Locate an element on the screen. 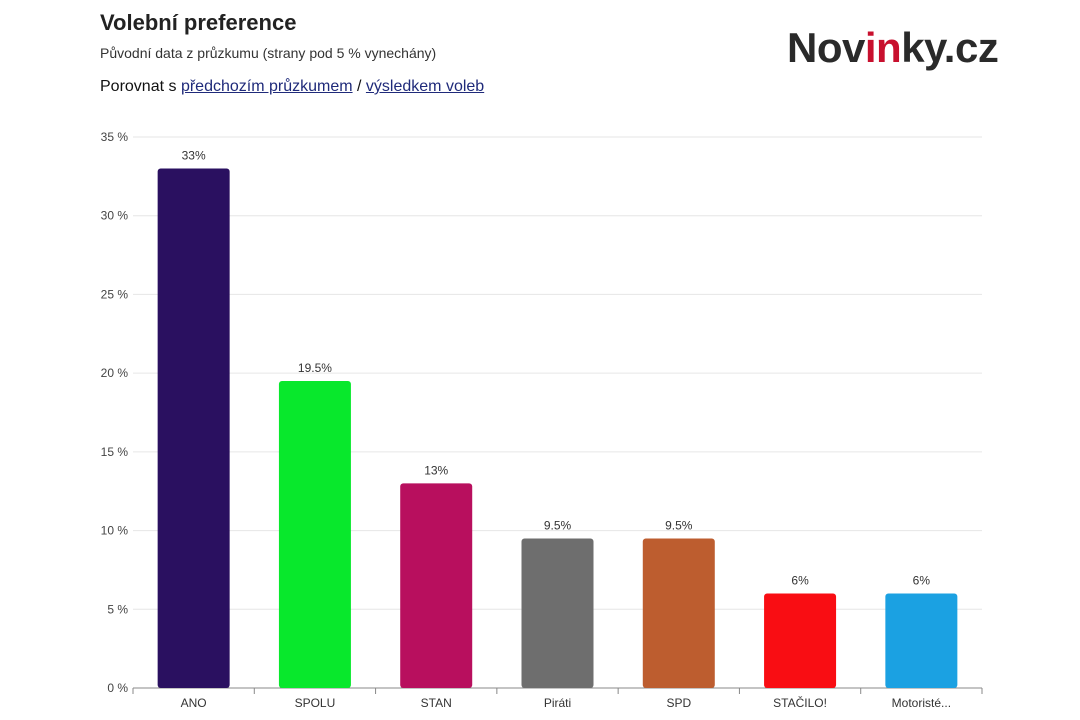  x-tick-label: SPD is located at coordinates (678, 703).